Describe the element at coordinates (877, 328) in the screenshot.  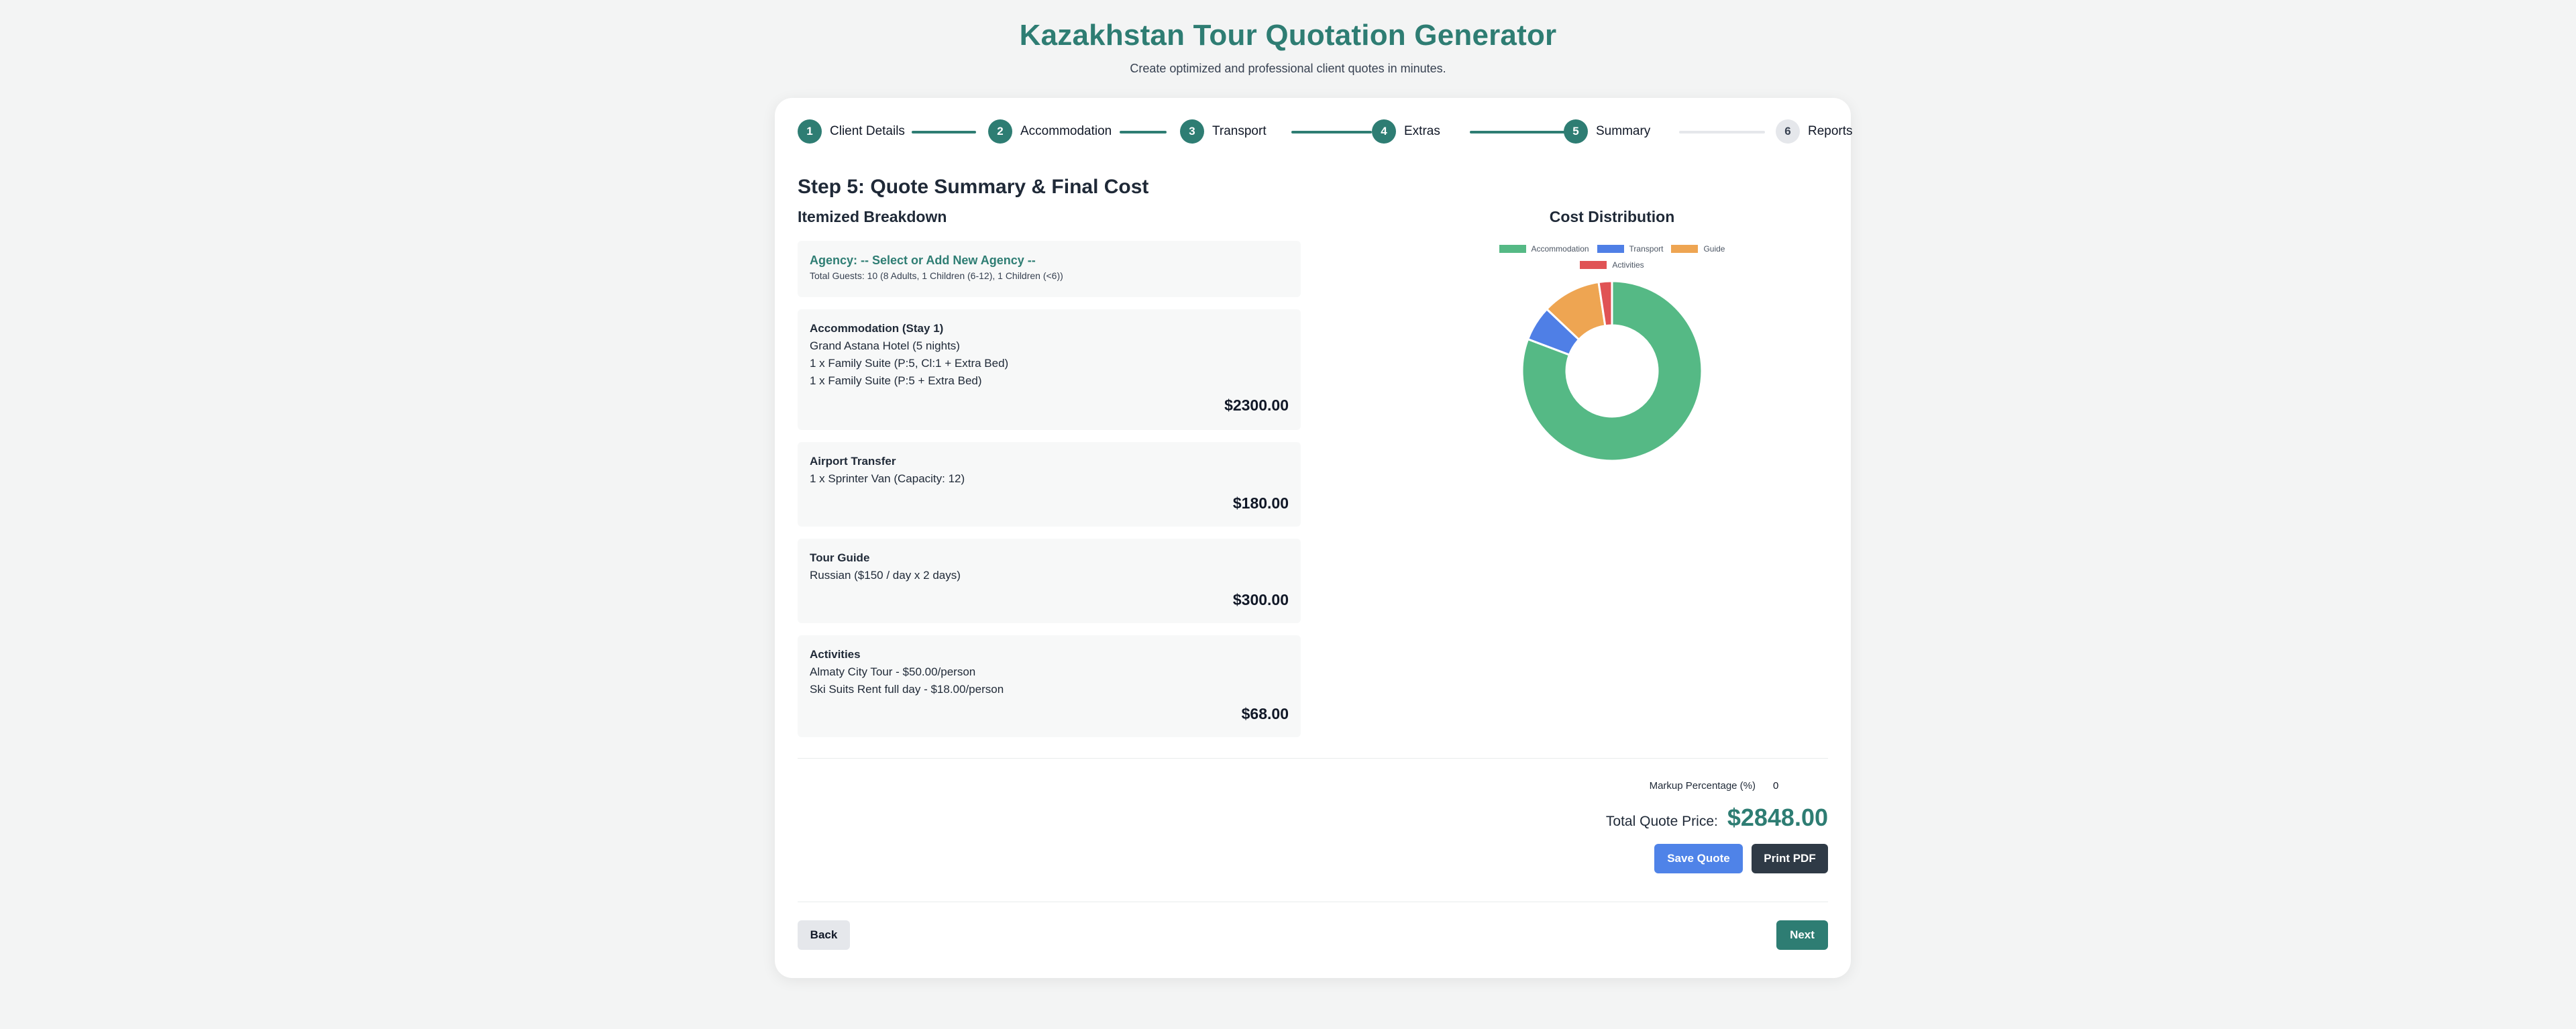
I see `item-title: Accommodation (Stay 1)` at that location.